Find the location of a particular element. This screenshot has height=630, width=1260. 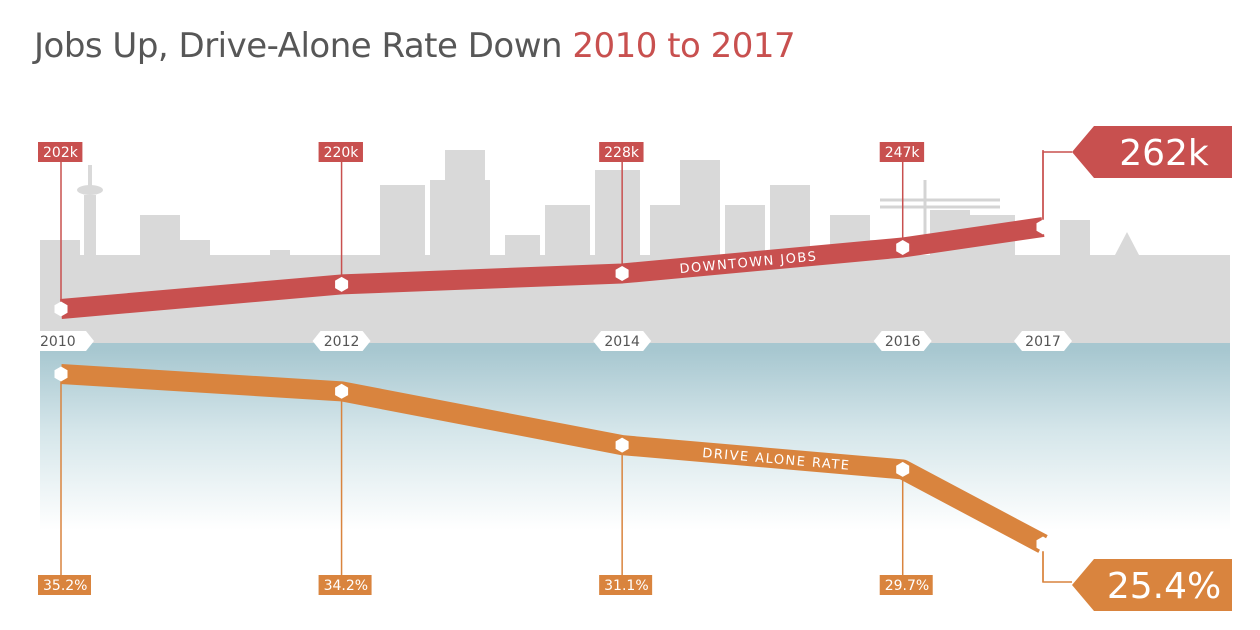

jobs-final-value-label: 262k is located at coordinates (1164, 153).